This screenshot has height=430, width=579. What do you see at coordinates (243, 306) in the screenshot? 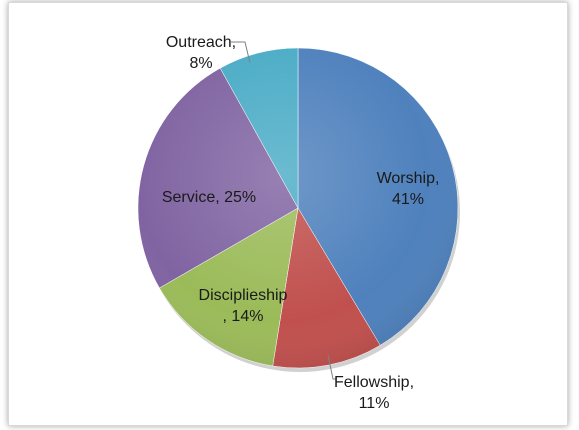
I see `slice-label-disciplieship: Disciplieship , 14%` at bounding box center [243, 306].